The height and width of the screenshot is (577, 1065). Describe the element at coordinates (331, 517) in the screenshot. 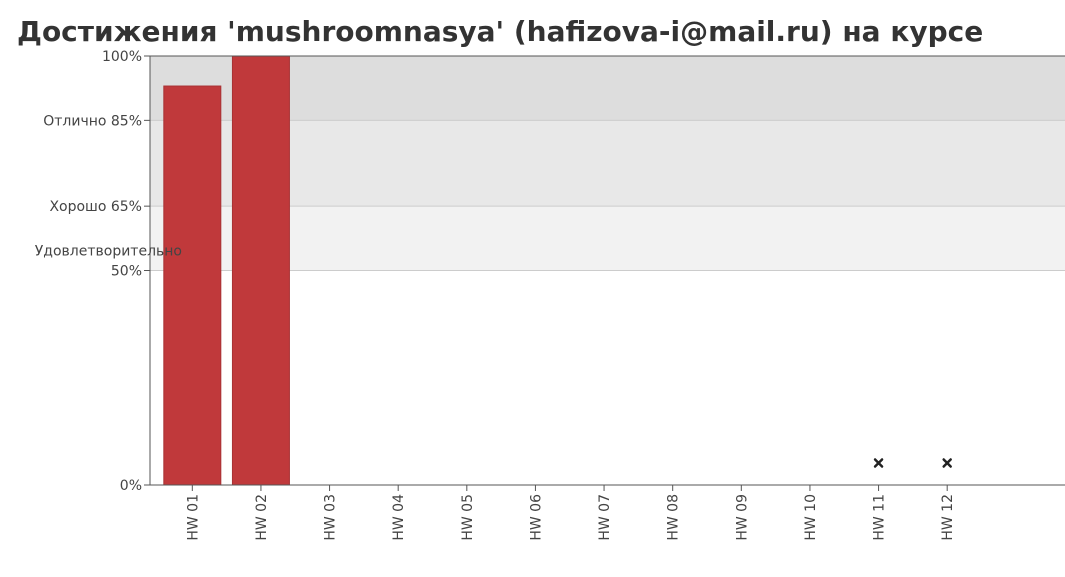

I see `x-tick-label-hw-03: HW 03` at that location.